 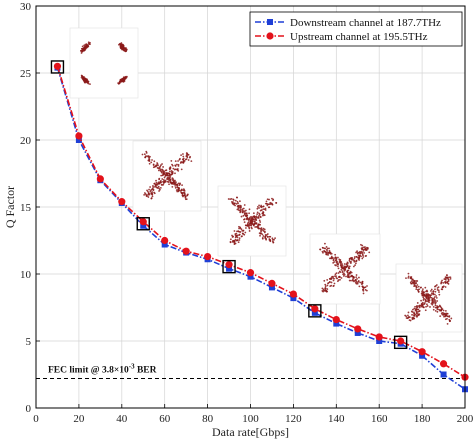 What do you see at coordinates (365, 23) in the screenshot?
I see `legend-label: Downstream channel at 187.7THz` at bounding box center [365, 23].